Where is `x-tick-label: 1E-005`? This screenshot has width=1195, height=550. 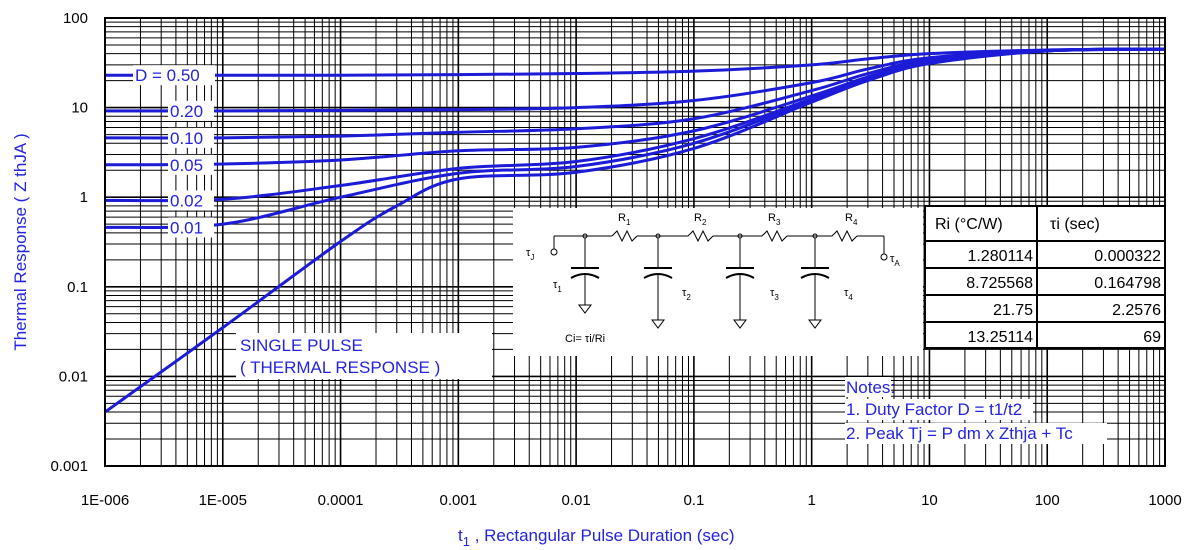 x-tick-label: 1E-005 is located at coordinates (223, 500).